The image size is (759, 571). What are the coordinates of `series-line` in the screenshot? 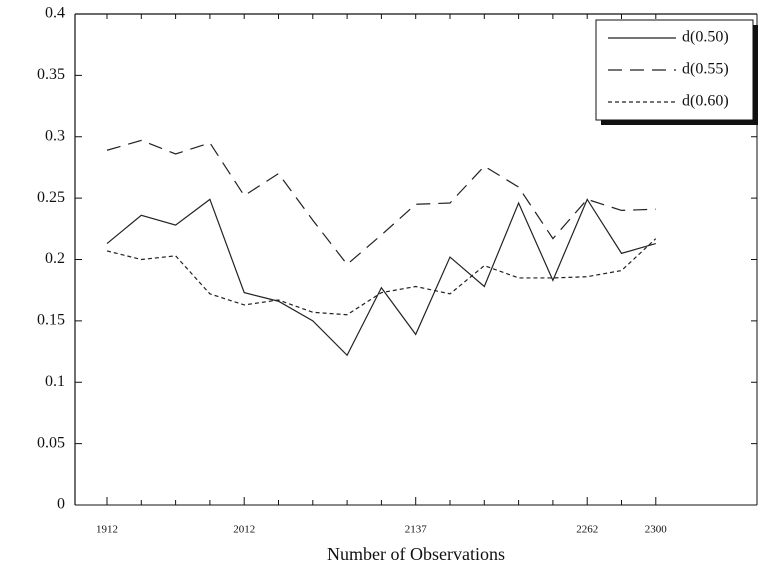 It's located at (381, 277).